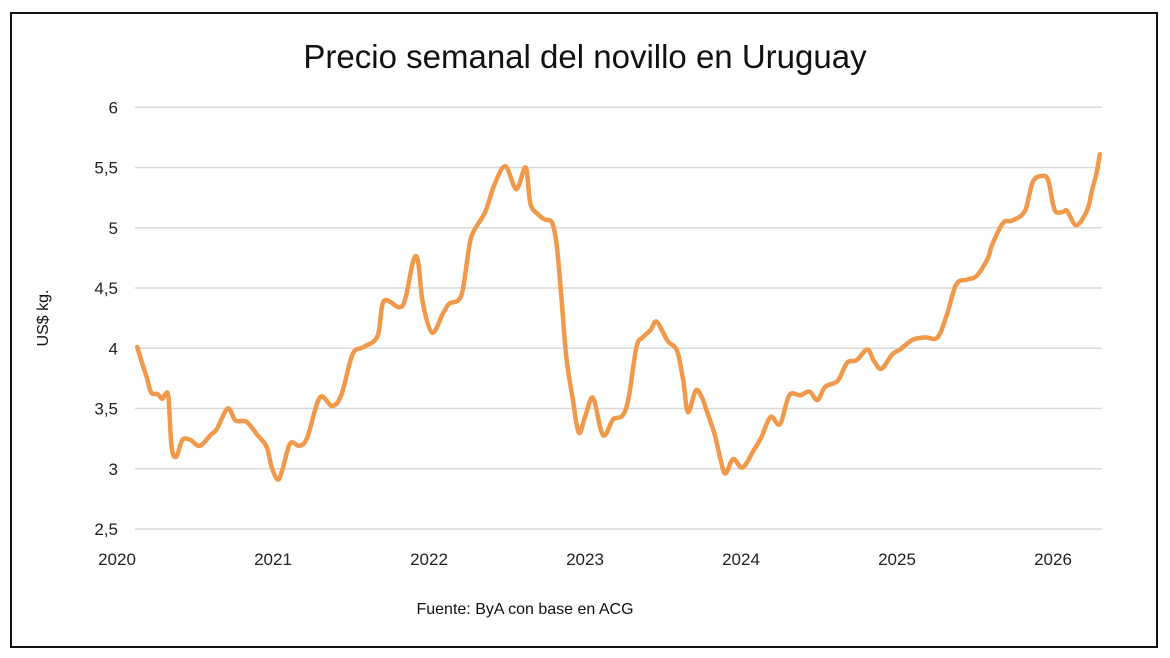 The image size is (1170, 658). What do you see at coordinates (106, 288) in the screenshot?
I see `y-tick-label: 4,5` at bounding box center [106, 288].